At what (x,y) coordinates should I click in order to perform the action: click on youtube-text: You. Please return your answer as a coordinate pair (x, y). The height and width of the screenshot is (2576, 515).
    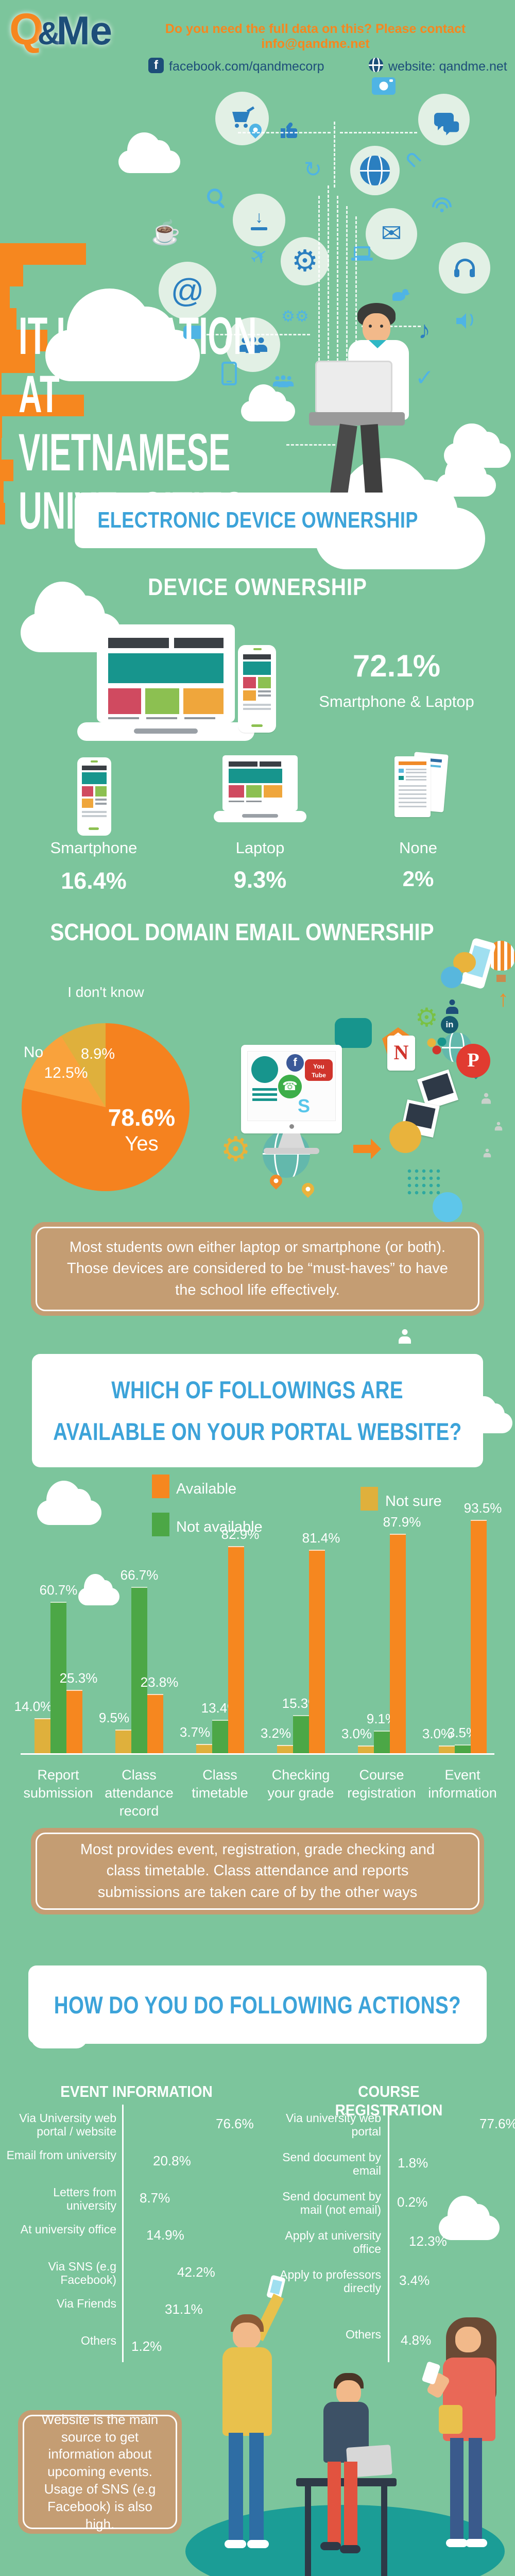
    Looking at the image, I should click on (318, 1066).